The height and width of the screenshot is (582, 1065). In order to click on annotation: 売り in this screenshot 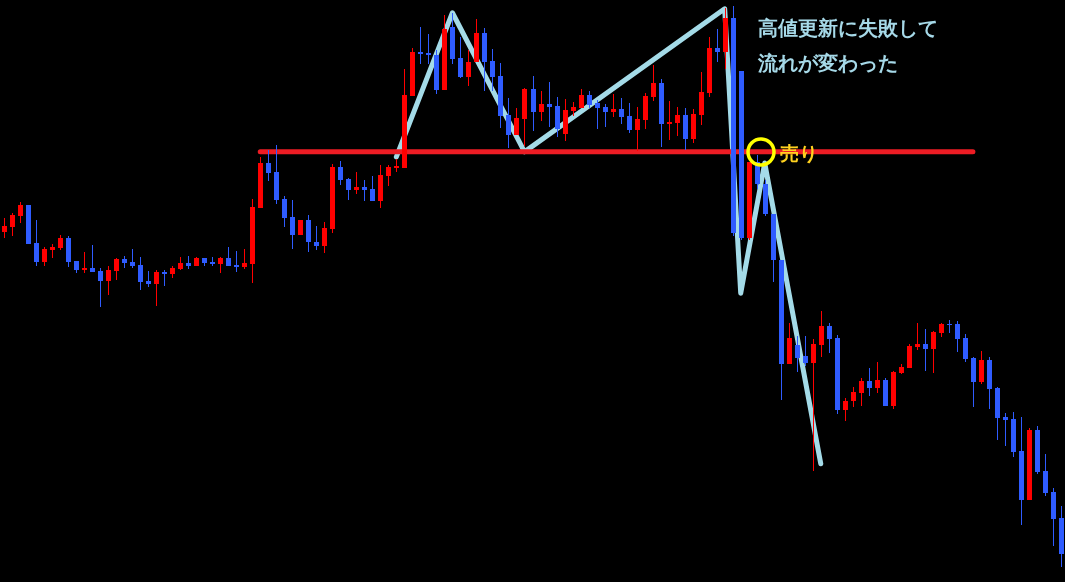, I will do `click(799, 153)`.